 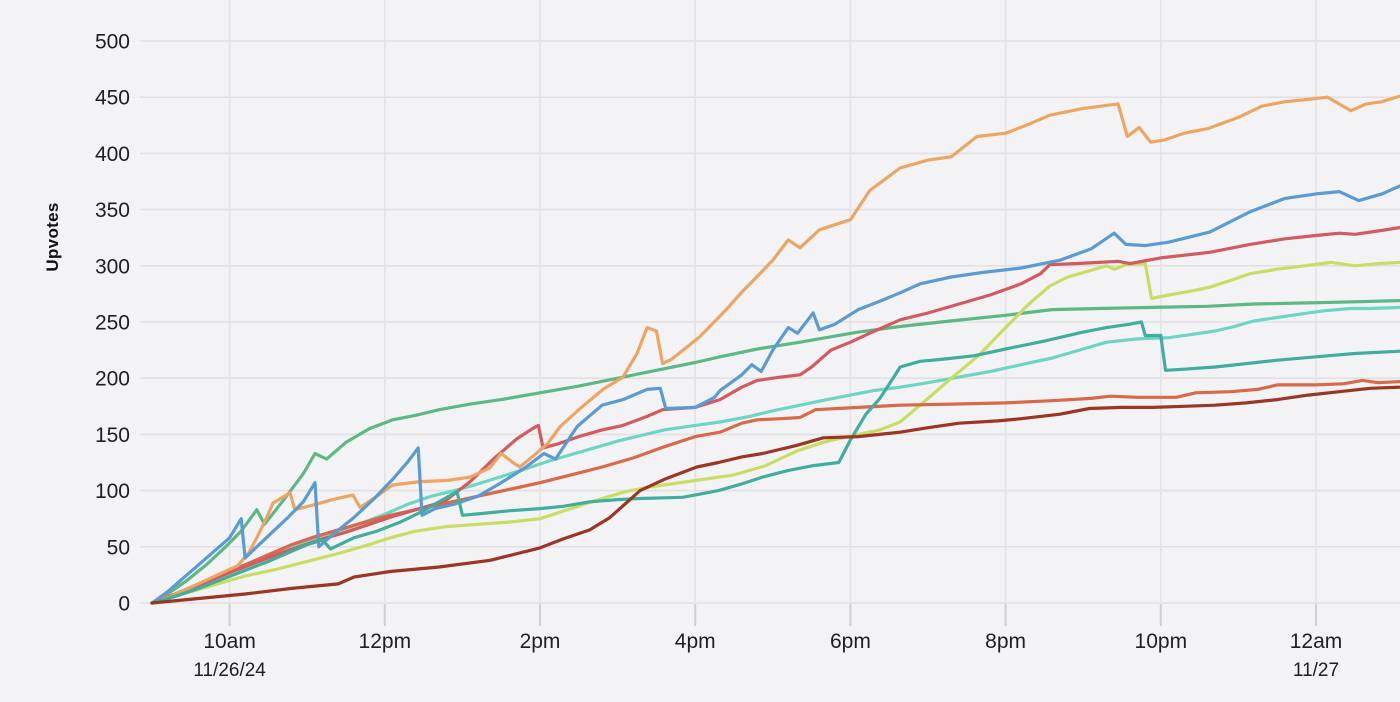 I want to click on y-axis-title: Upvotes, so click(x=52, y=236).